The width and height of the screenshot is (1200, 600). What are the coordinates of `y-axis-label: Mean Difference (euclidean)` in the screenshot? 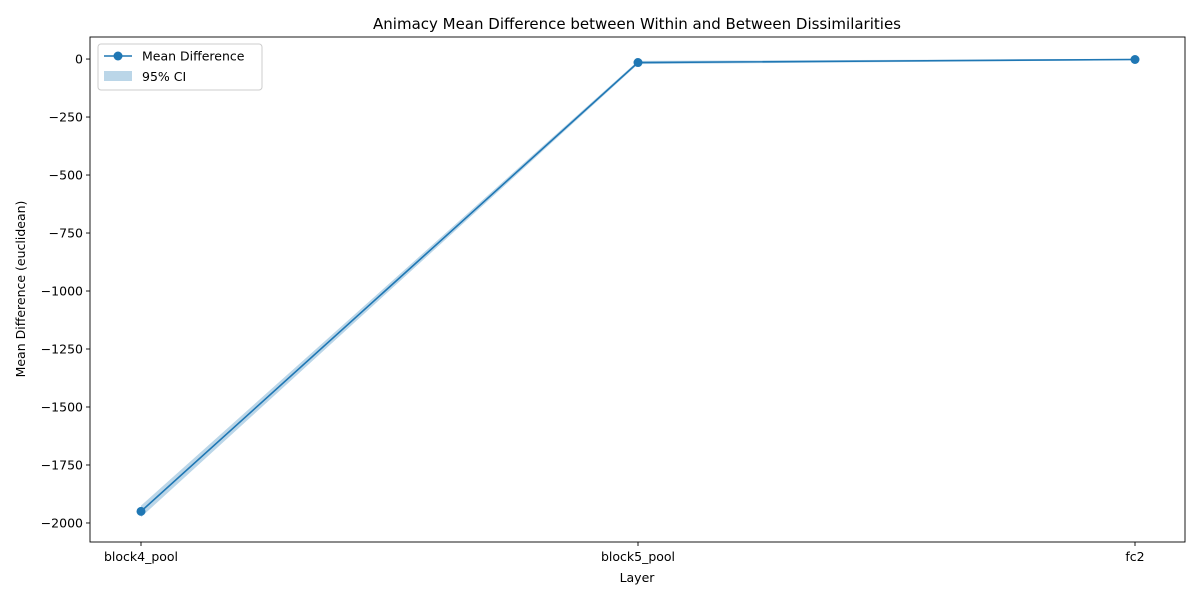 It's located at (20, 289).